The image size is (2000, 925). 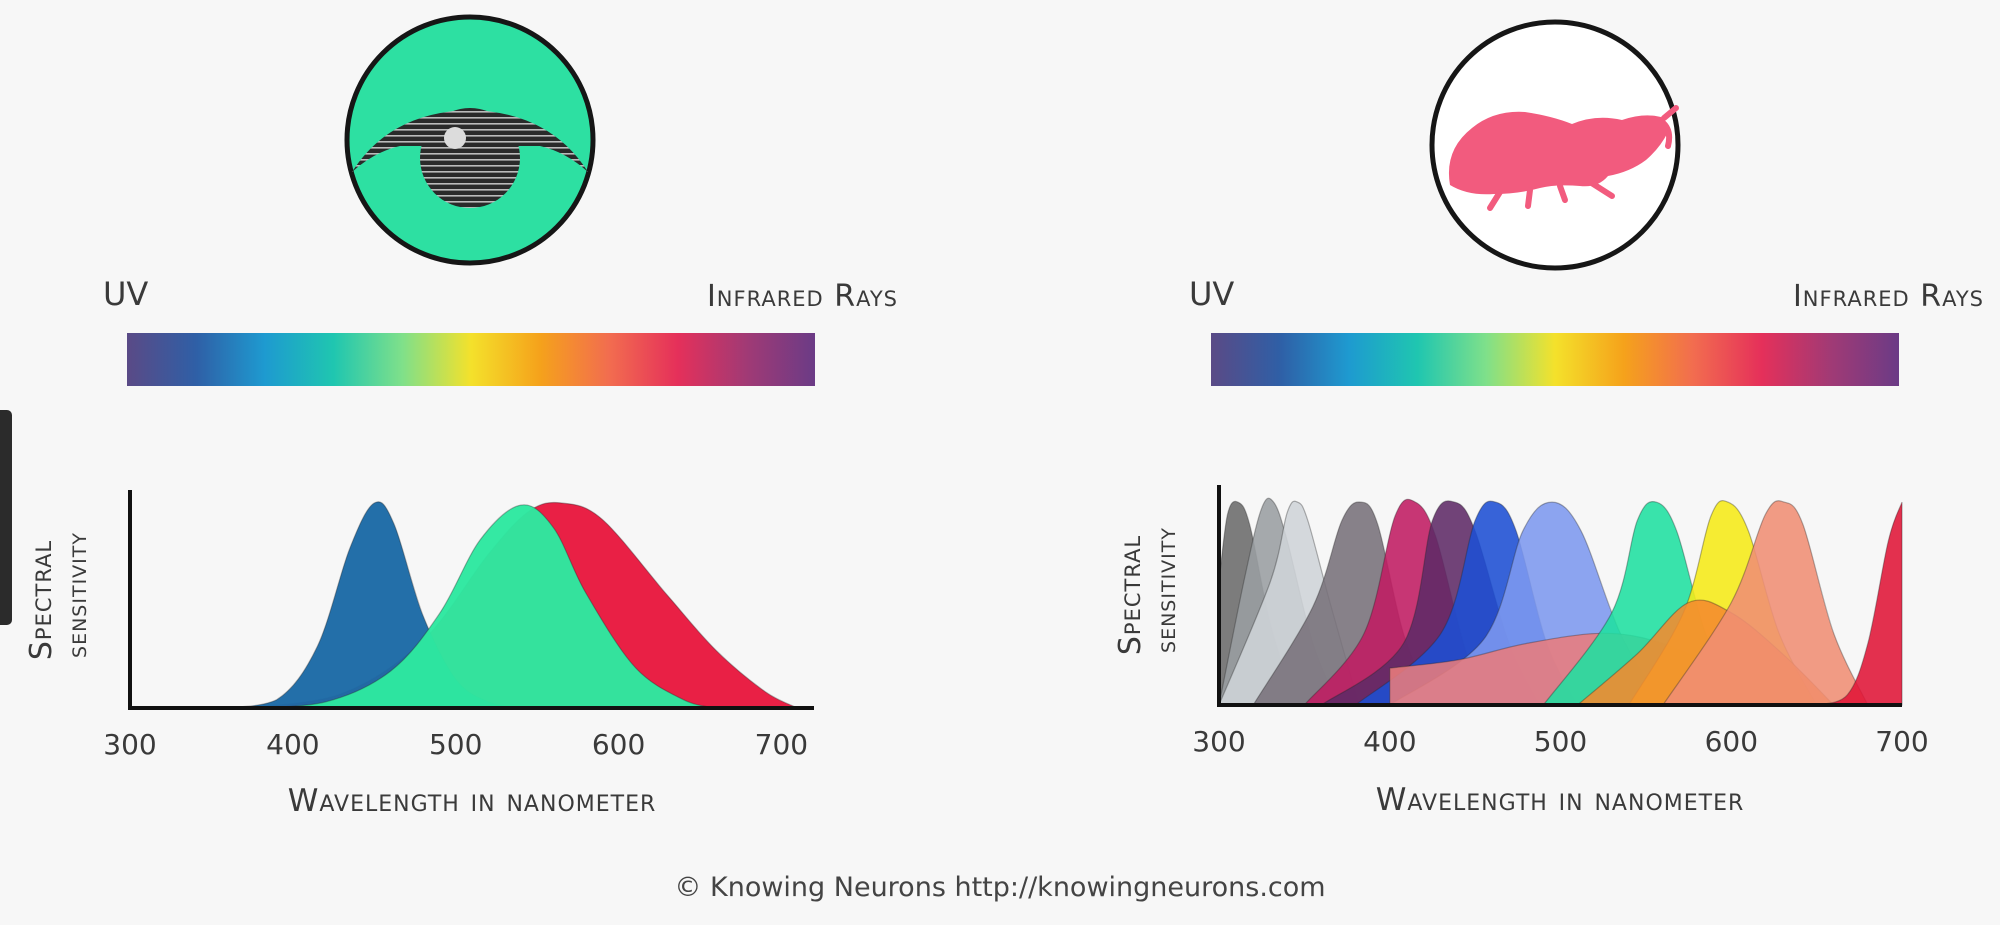 I want to click on mantis-shrimp-icon, so click(x=1555, y=145).